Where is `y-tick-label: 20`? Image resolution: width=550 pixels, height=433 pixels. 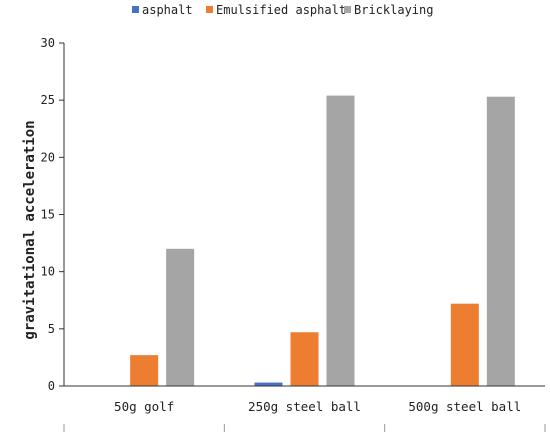
y-tick-label: 20 is located at coordinates (48, 157).